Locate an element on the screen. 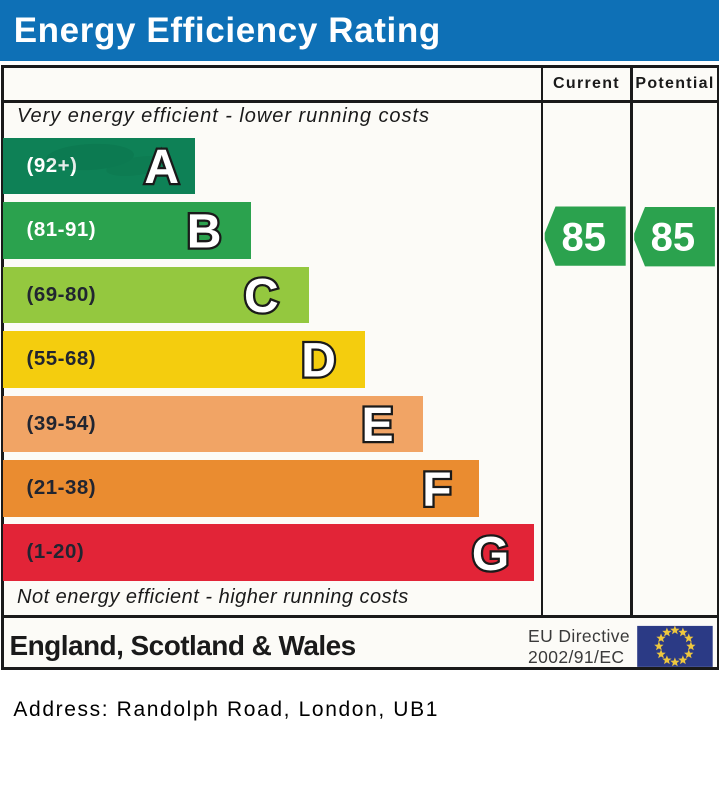  svg-text: C is located at coordinates (261, 296).